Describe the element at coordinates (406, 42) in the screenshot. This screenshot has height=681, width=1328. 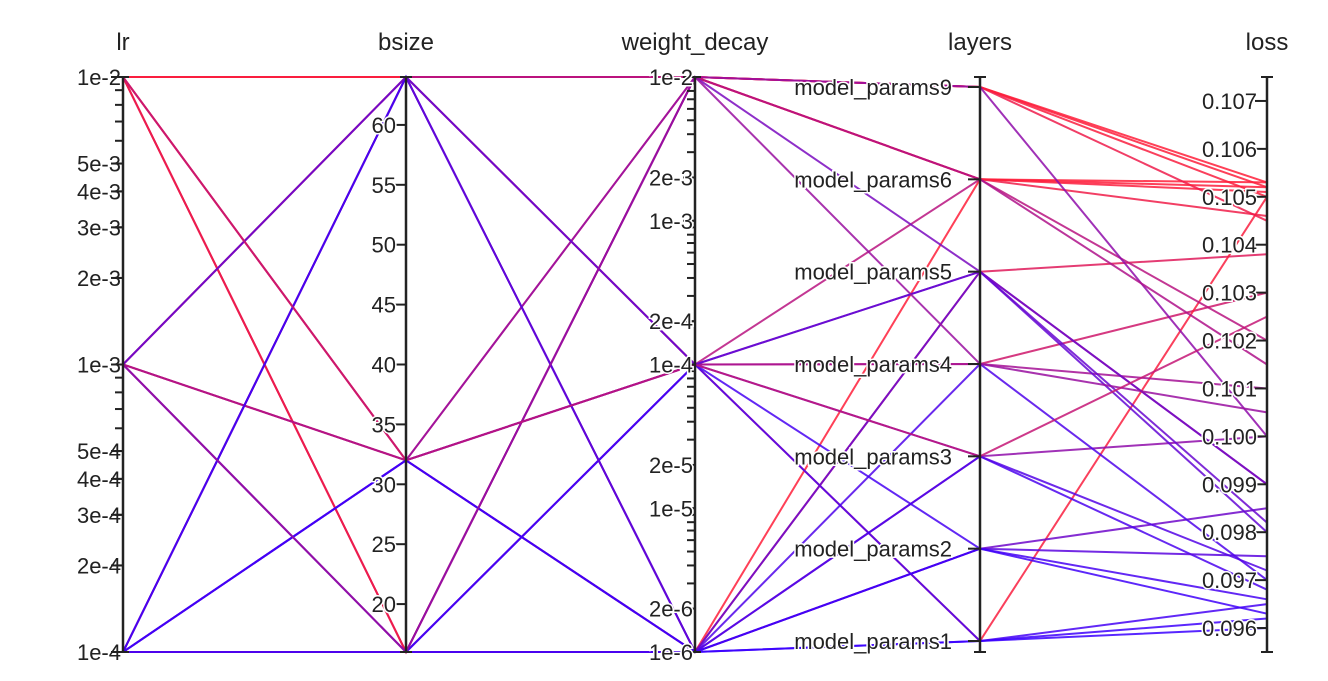
I see `axis-title: bsize` at that location.